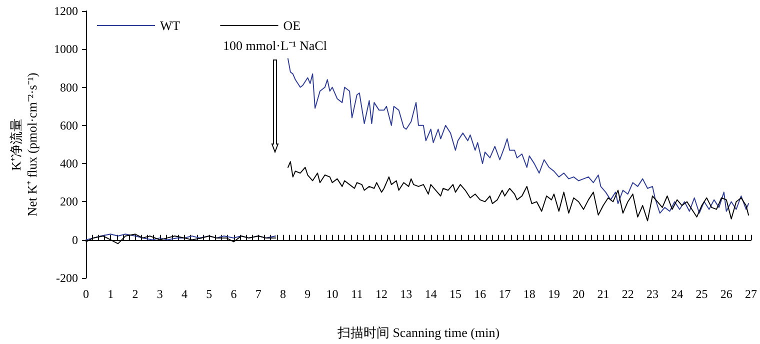 The width and height of the screenshot is (760, 344). I want to click on y-tick-label: 400, so click(69, 163).